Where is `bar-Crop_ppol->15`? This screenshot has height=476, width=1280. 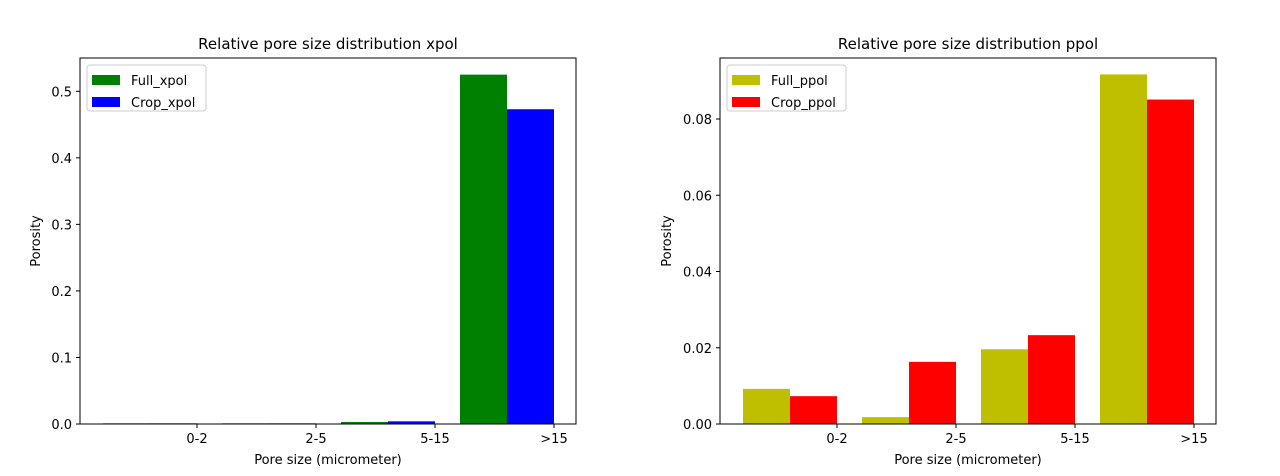
bar-Crop_ppol->15 is located at coordinates (1170, 262).